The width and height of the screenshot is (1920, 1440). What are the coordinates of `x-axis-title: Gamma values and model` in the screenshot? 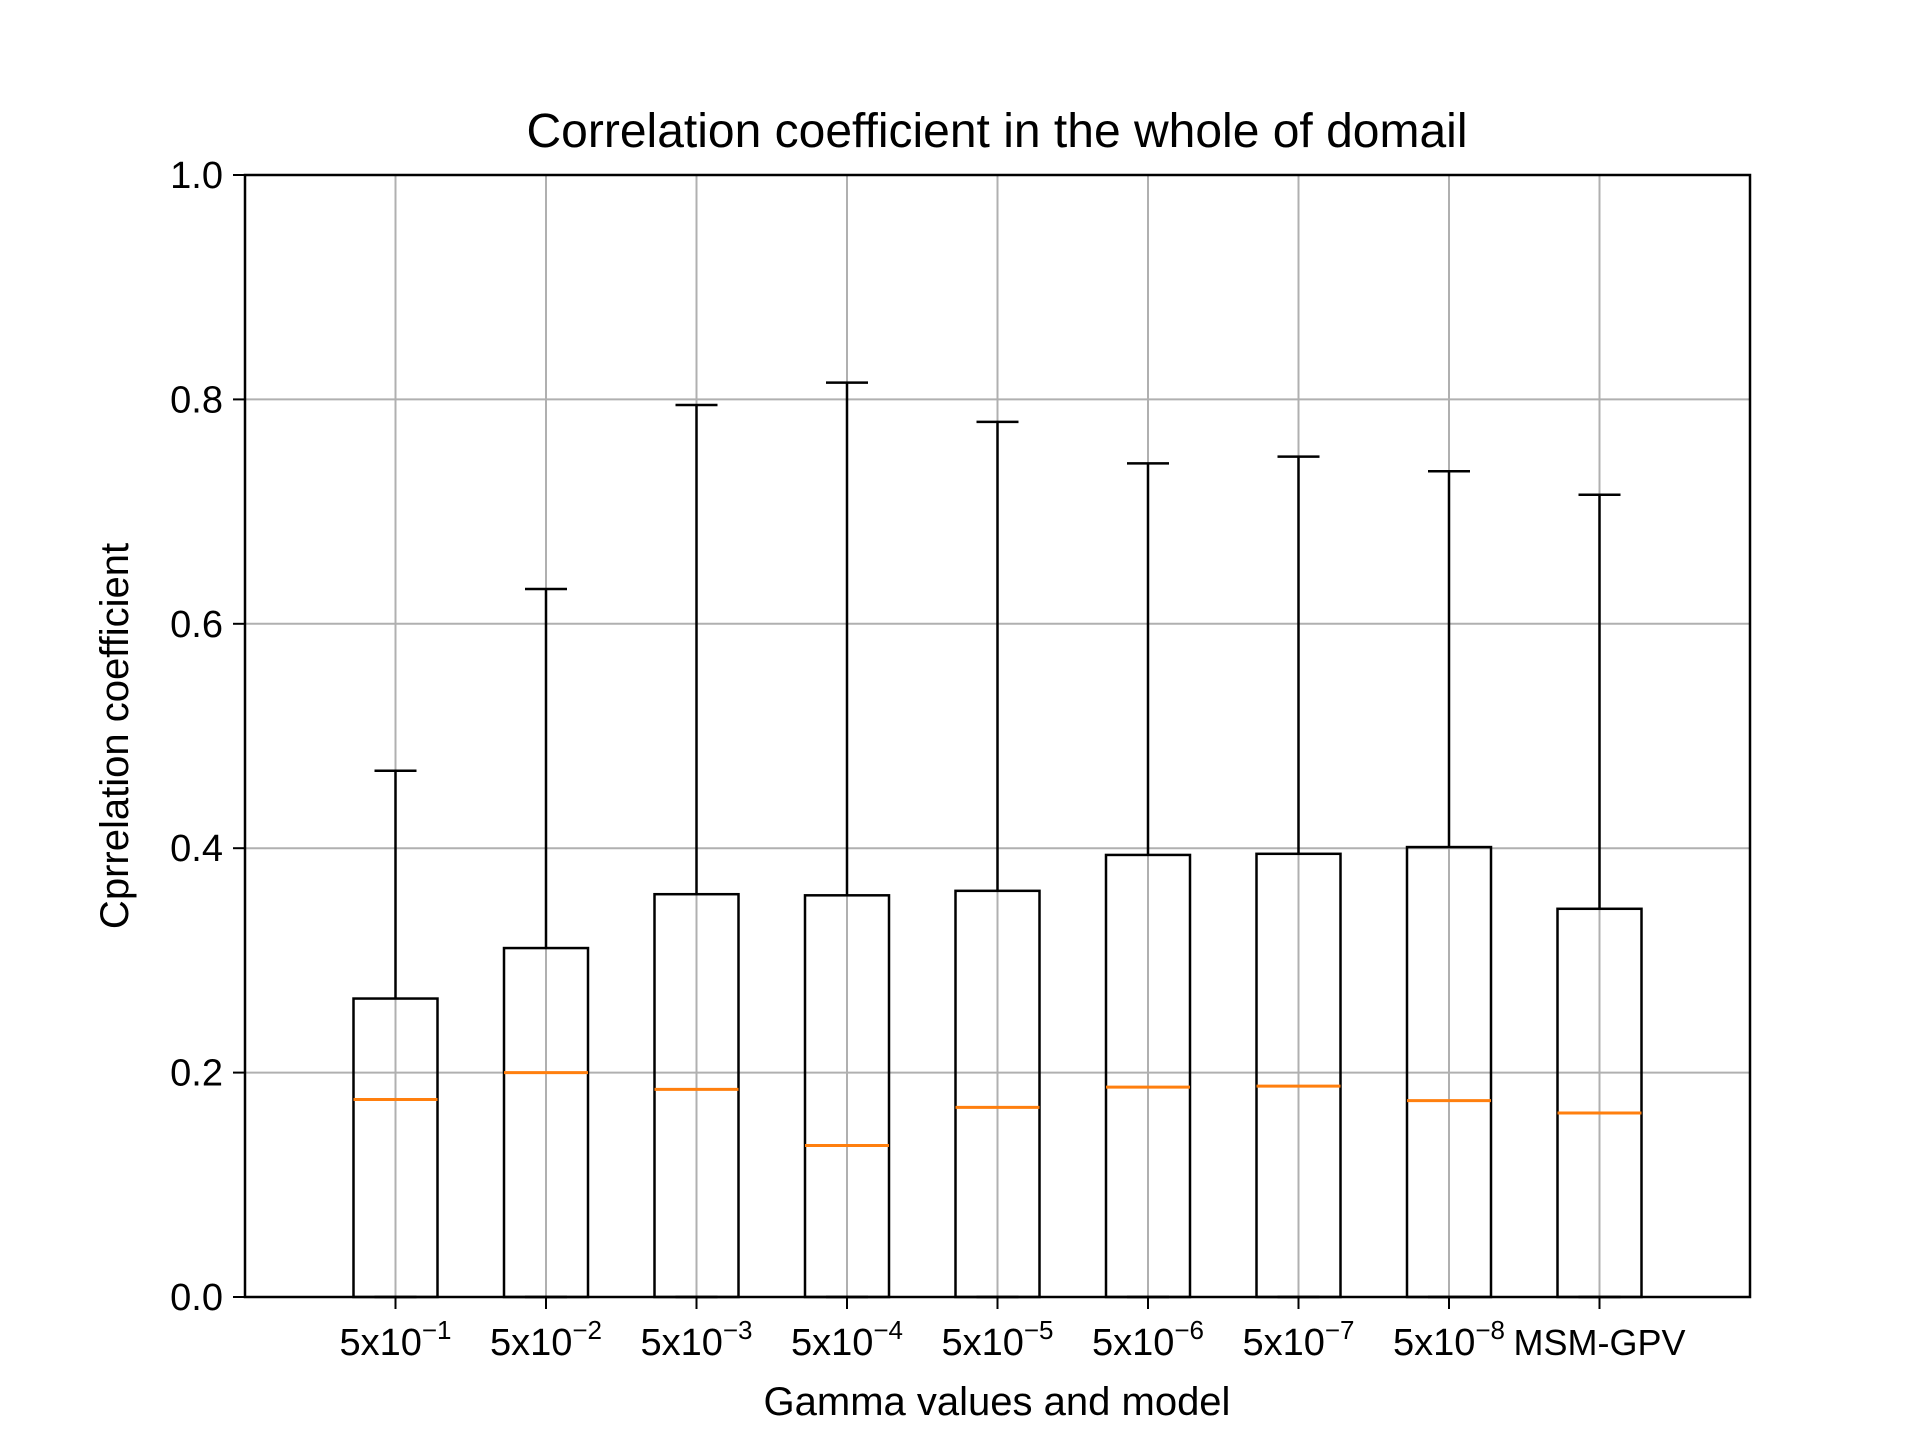 It's located at (997, 1402).